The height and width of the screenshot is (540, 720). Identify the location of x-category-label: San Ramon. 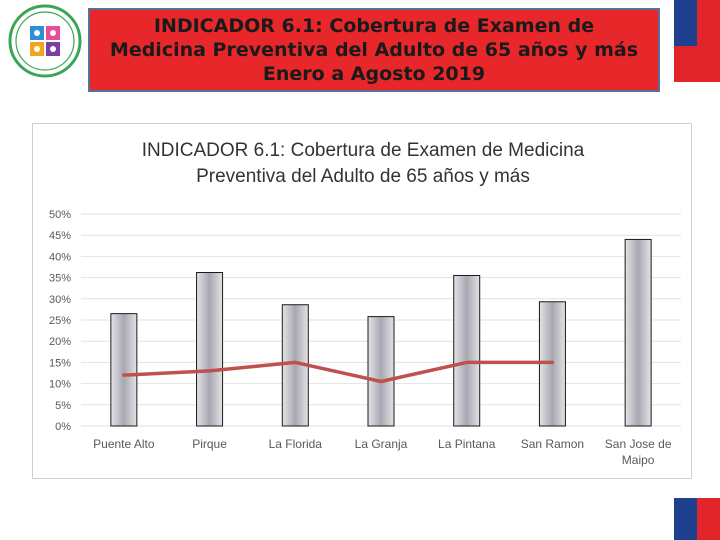
(552, 444).